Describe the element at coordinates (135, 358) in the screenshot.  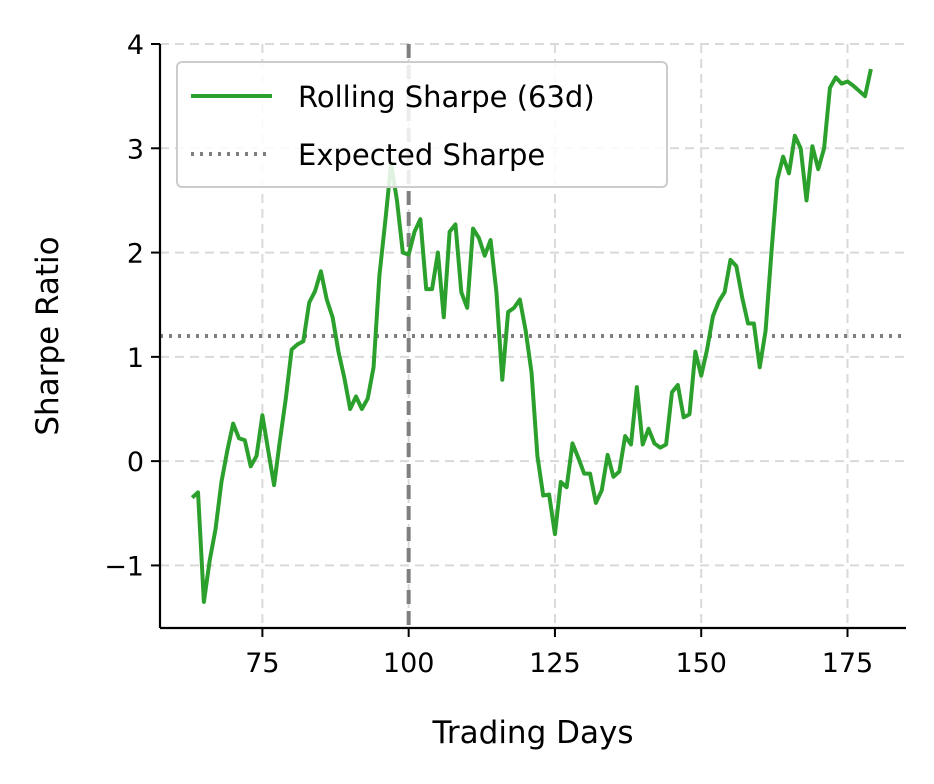
I see `y-tick-label: 1` at that location.